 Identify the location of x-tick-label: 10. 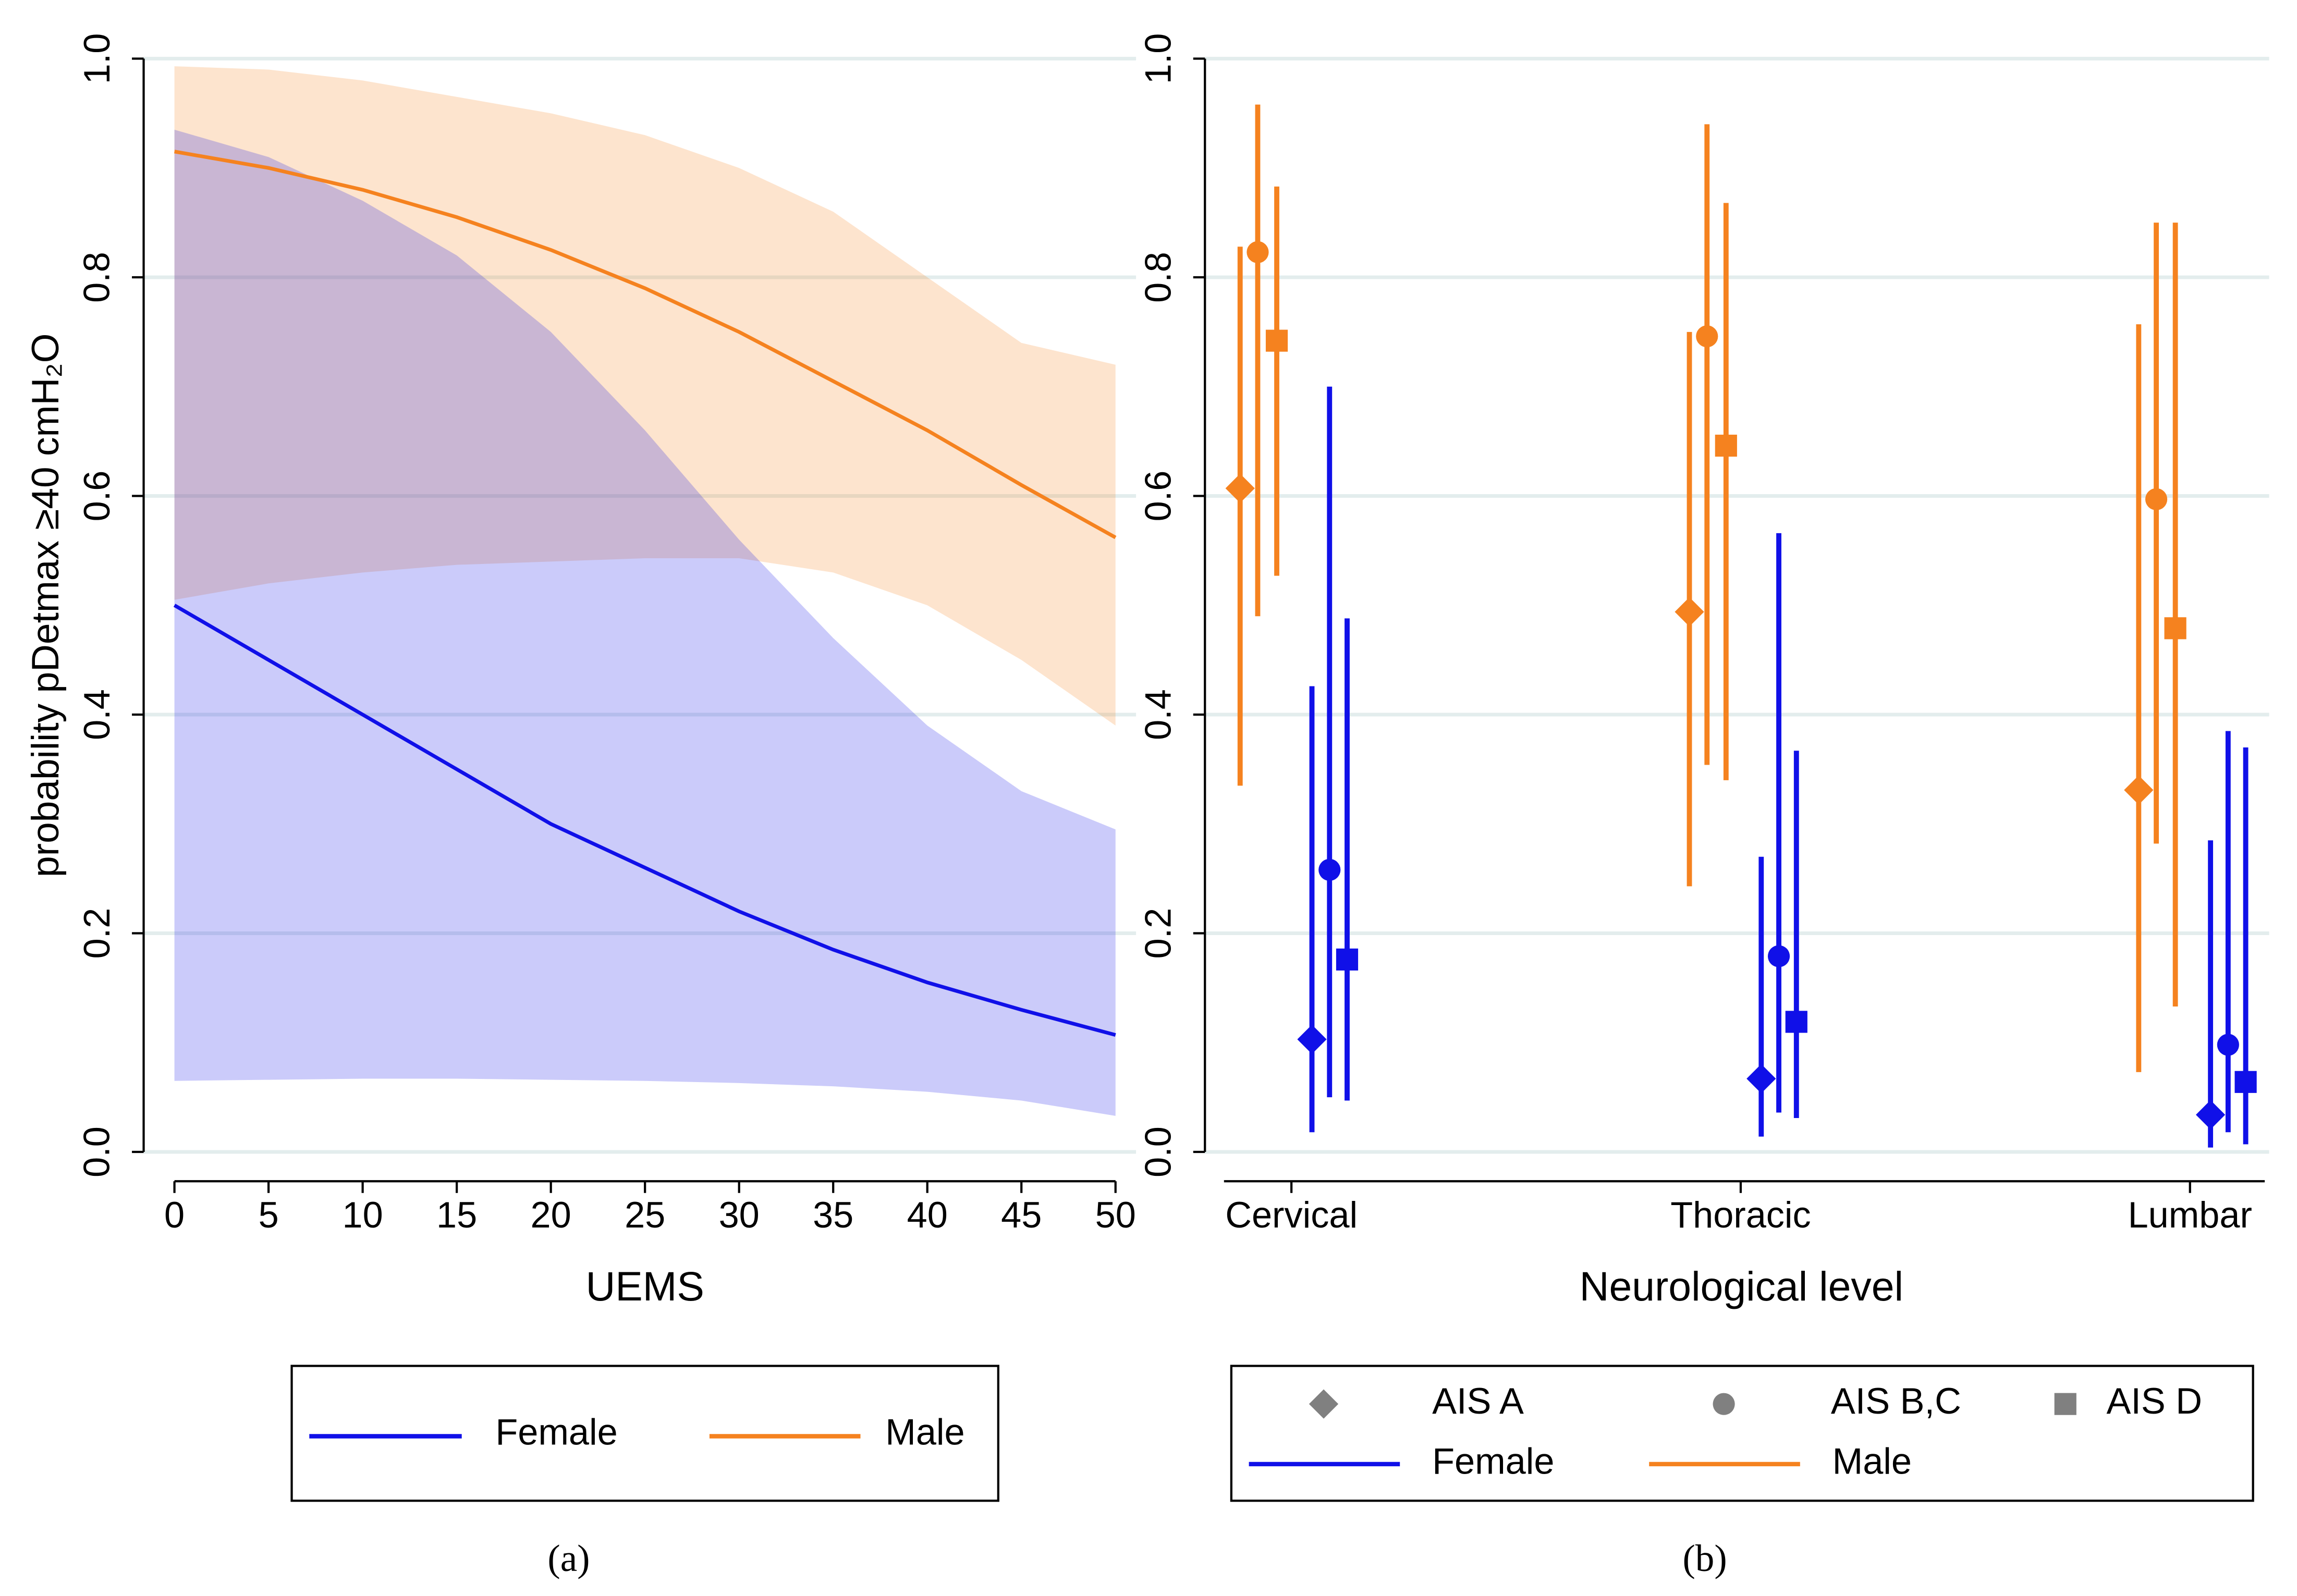
(363, 1214).